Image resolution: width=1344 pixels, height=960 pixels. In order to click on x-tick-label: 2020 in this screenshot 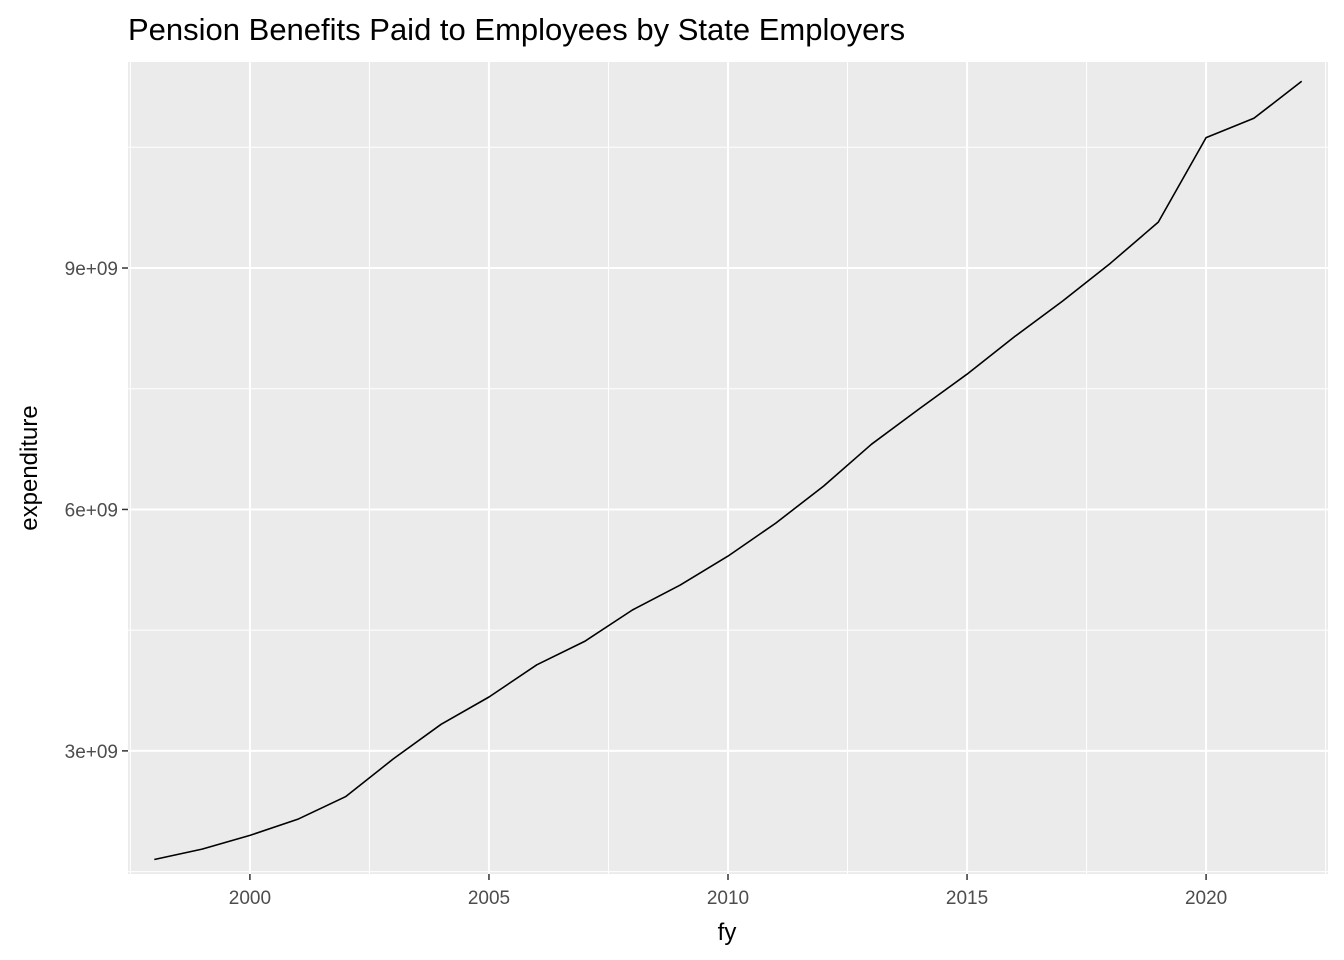, I will do `click(1206, 898)`.